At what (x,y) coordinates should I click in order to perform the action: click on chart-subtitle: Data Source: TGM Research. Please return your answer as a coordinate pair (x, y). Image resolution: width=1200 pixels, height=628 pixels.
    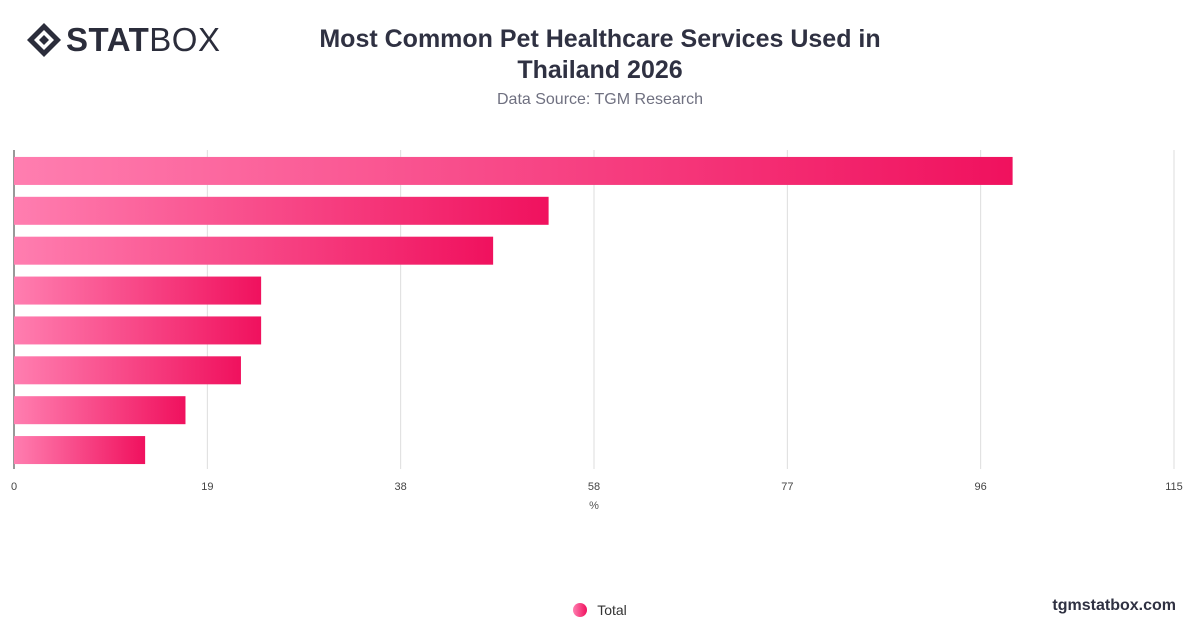
    Looking at the image, I should click on (599, 99).